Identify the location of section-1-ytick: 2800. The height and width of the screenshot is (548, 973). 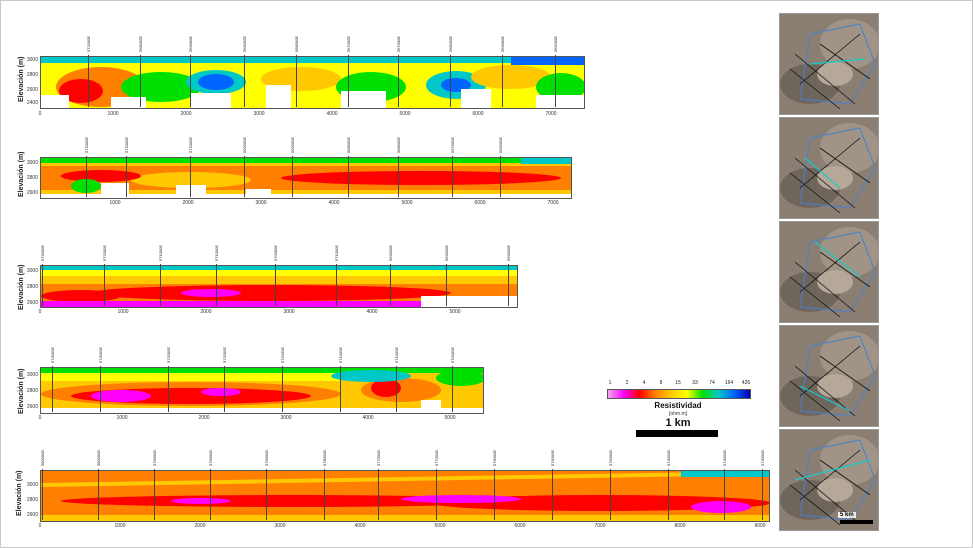
(32, 75).